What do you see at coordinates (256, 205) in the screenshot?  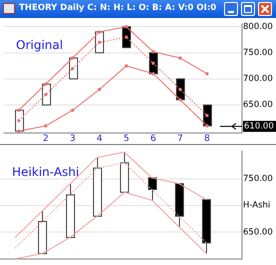 I see `y-tick-label: H-Ashi` at bounding box center [256, 205].